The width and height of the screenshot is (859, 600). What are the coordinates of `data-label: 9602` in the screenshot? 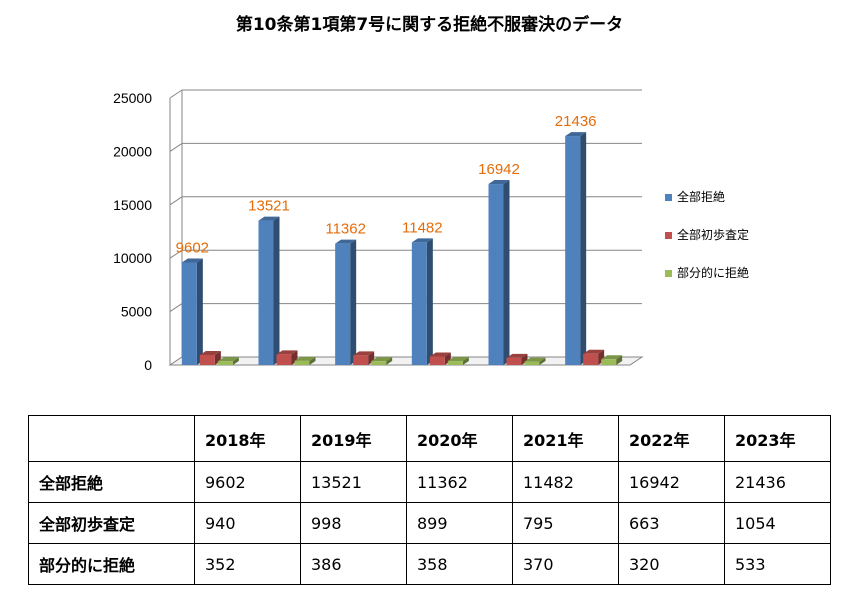 It's located at (192, 247).